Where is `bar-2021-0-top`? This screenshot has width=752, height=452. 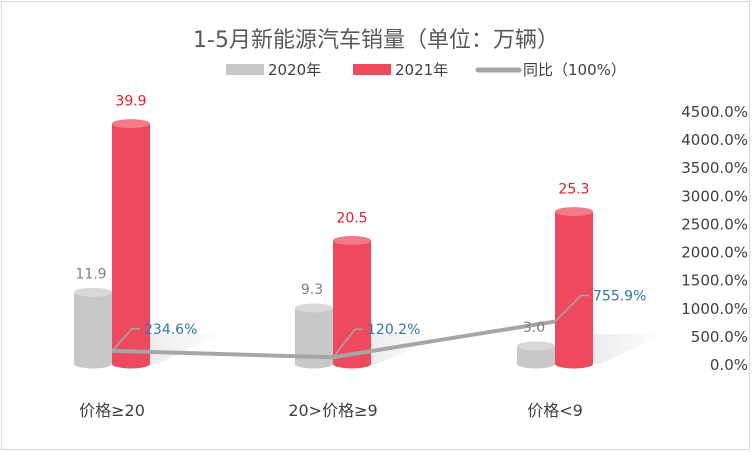 bar-2021-0-top is located at coordinates (131, 124).